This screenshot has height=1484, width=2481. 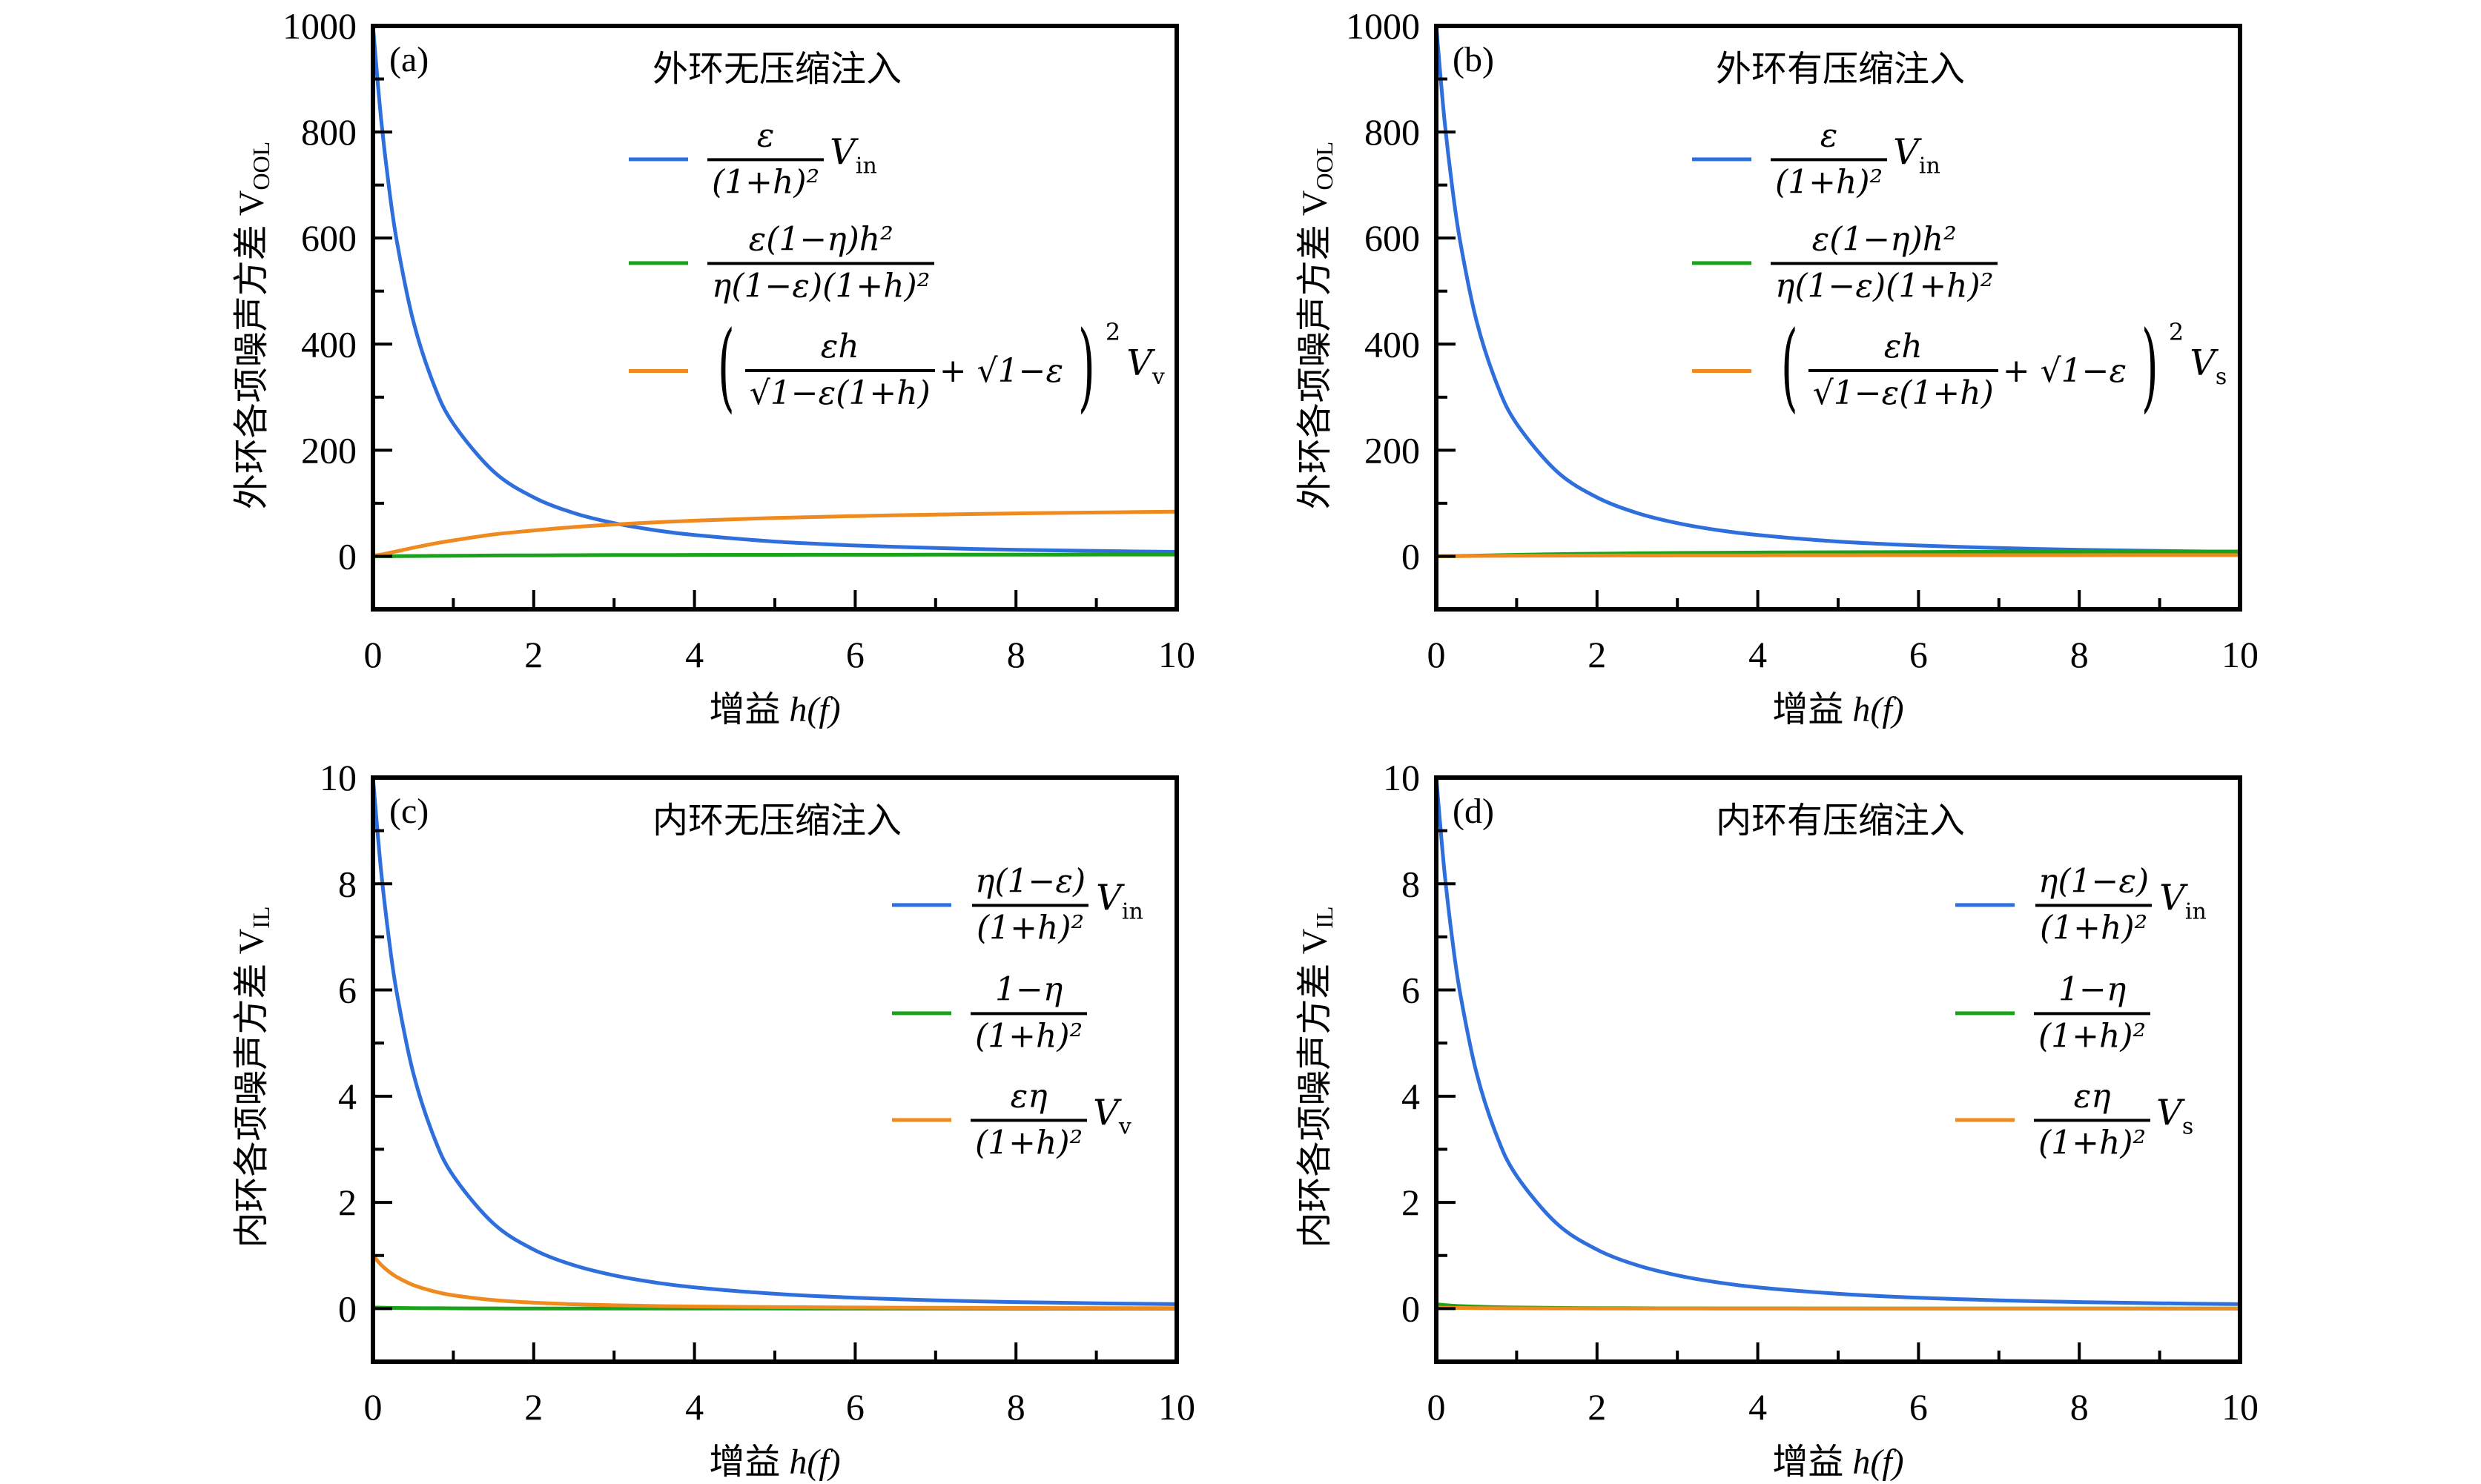 I want to click on y-tick-label: 6, so click(x=347, y=990).